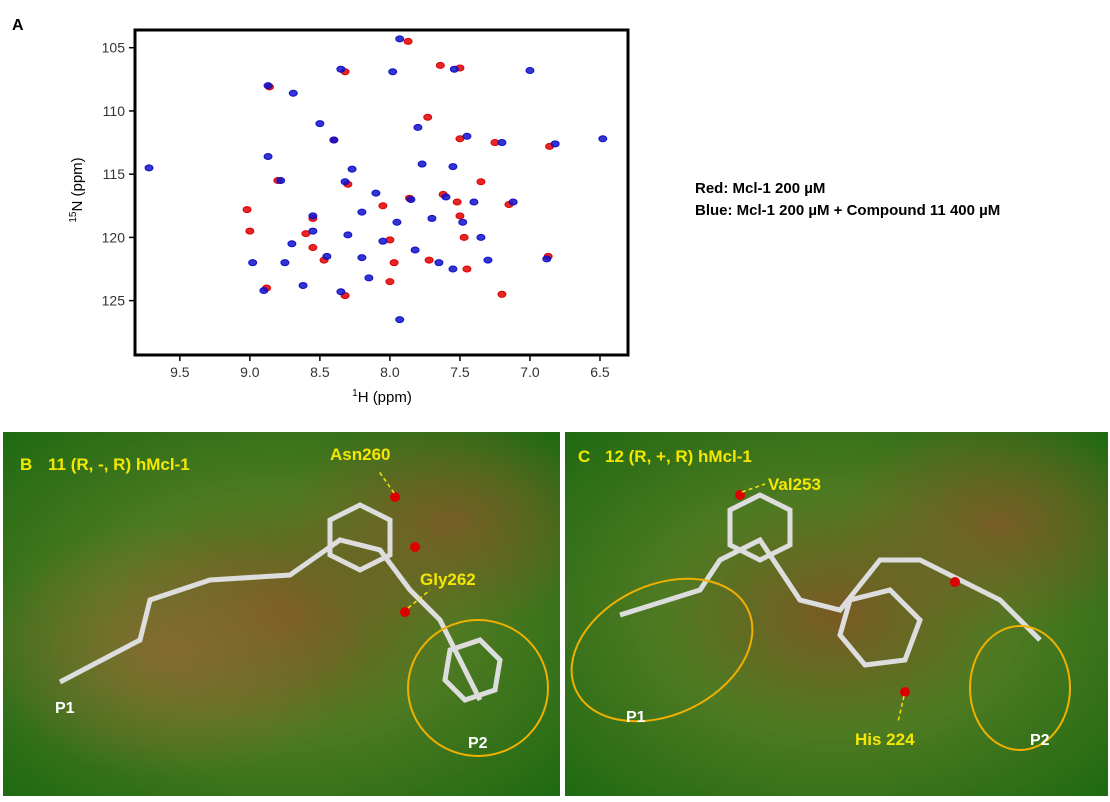 This screenshot has width=1110, height=802. Describe the element at coordinates (250, 372) in the screenshot. I see `x-tick-label: 9.0` at that location.